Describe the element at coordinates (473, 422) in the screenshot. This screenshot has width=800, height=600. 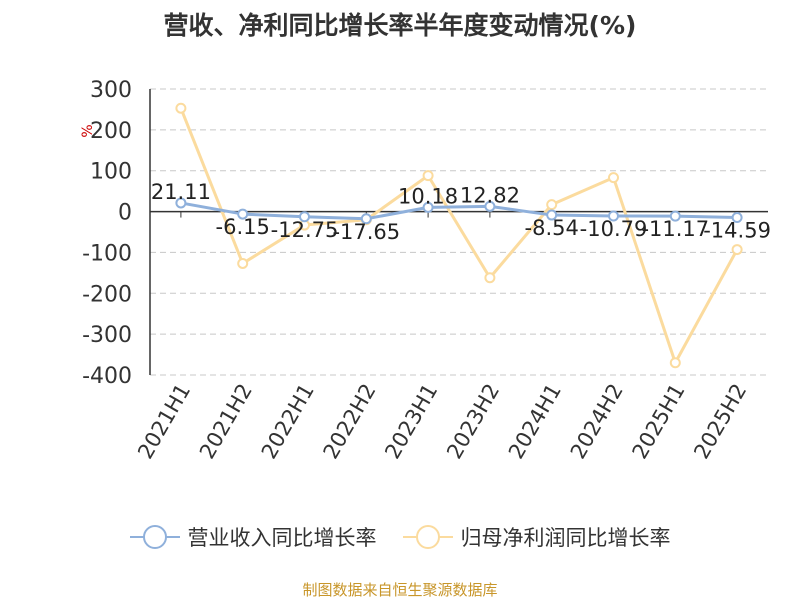
I see `x-tick-label: 2023H2` at that location.